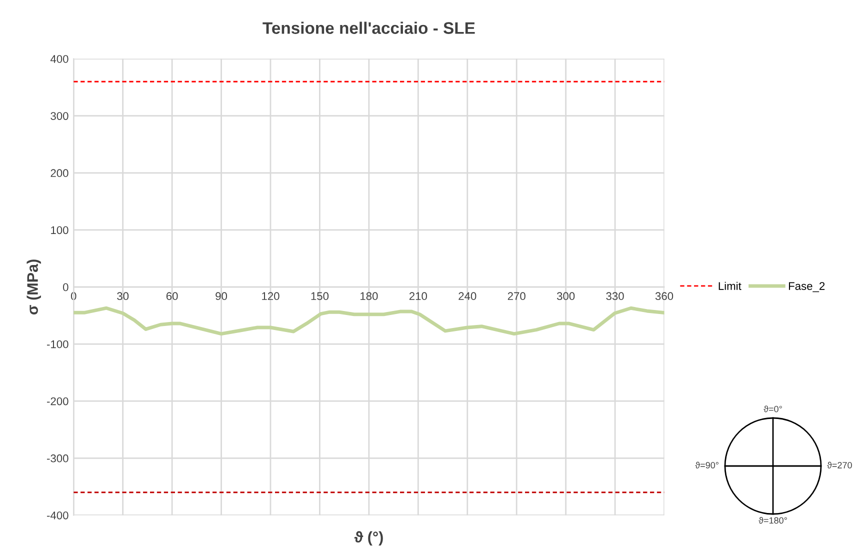 Image resolution: width=856 pixels, height=560 pixels. Describe the element at coordinates (57, 515) in the screenshot. I see `y-tick-label: -400` at that location.